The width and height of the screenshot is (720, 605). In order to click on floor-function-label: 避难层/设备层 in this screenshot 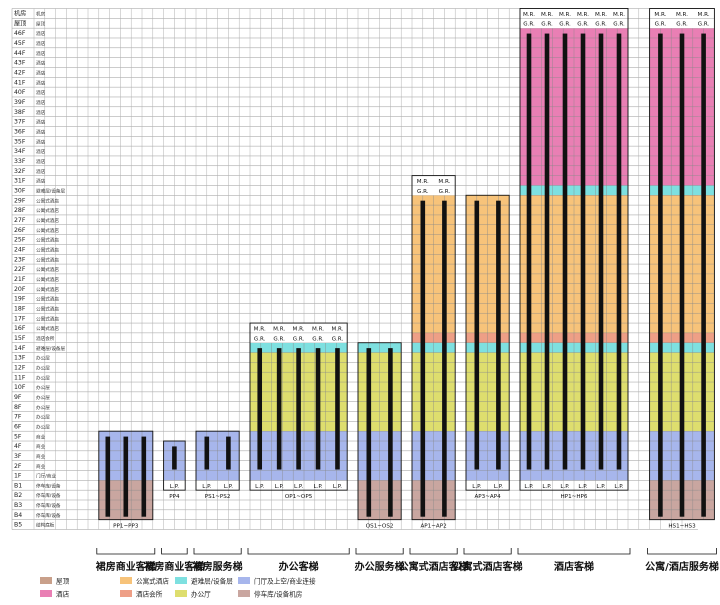, I will do `click(51, 191)`.